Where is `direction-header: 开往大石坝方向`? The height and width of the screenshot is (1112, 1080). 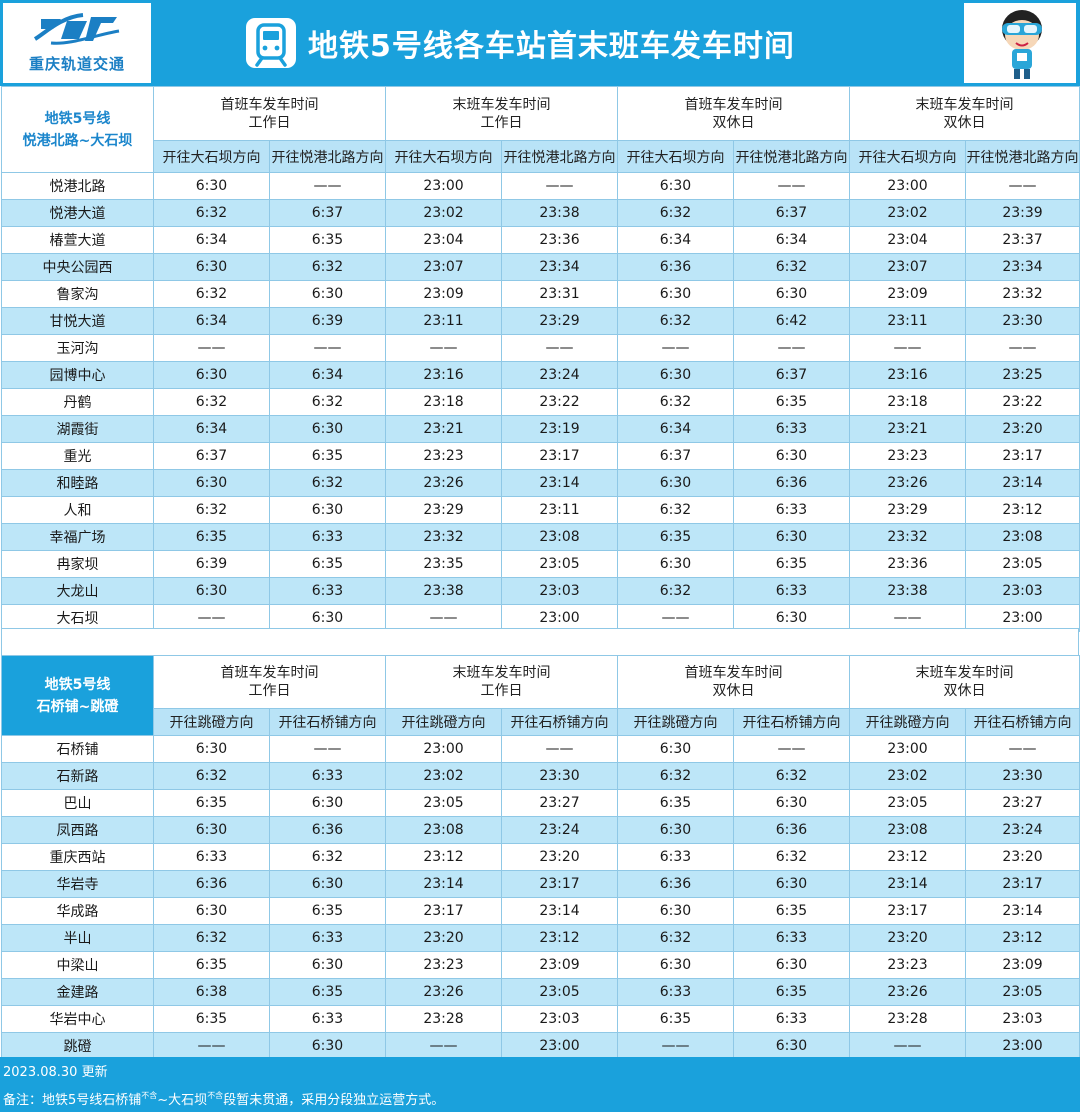 direction-header: 开往大石坝方向 is located at coordinates (675, 156).